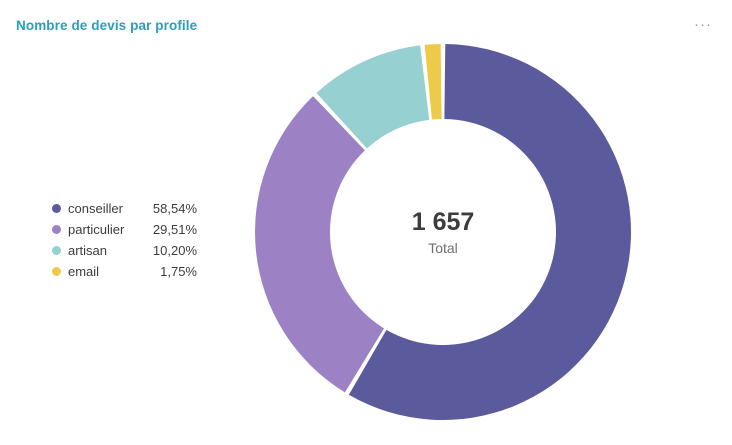  What do you see at coordinates (703, 24) in the screenshot?
I see `more-options-icon: ···` at bounding box center [703, 24].